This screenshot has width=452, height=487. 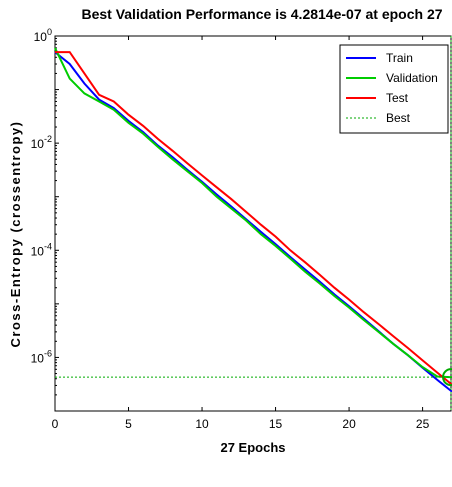 What do you see at coordinates (399, 58) in the screenshot?
I see `legend-label-train: Train` at bounding box center [399, 58].